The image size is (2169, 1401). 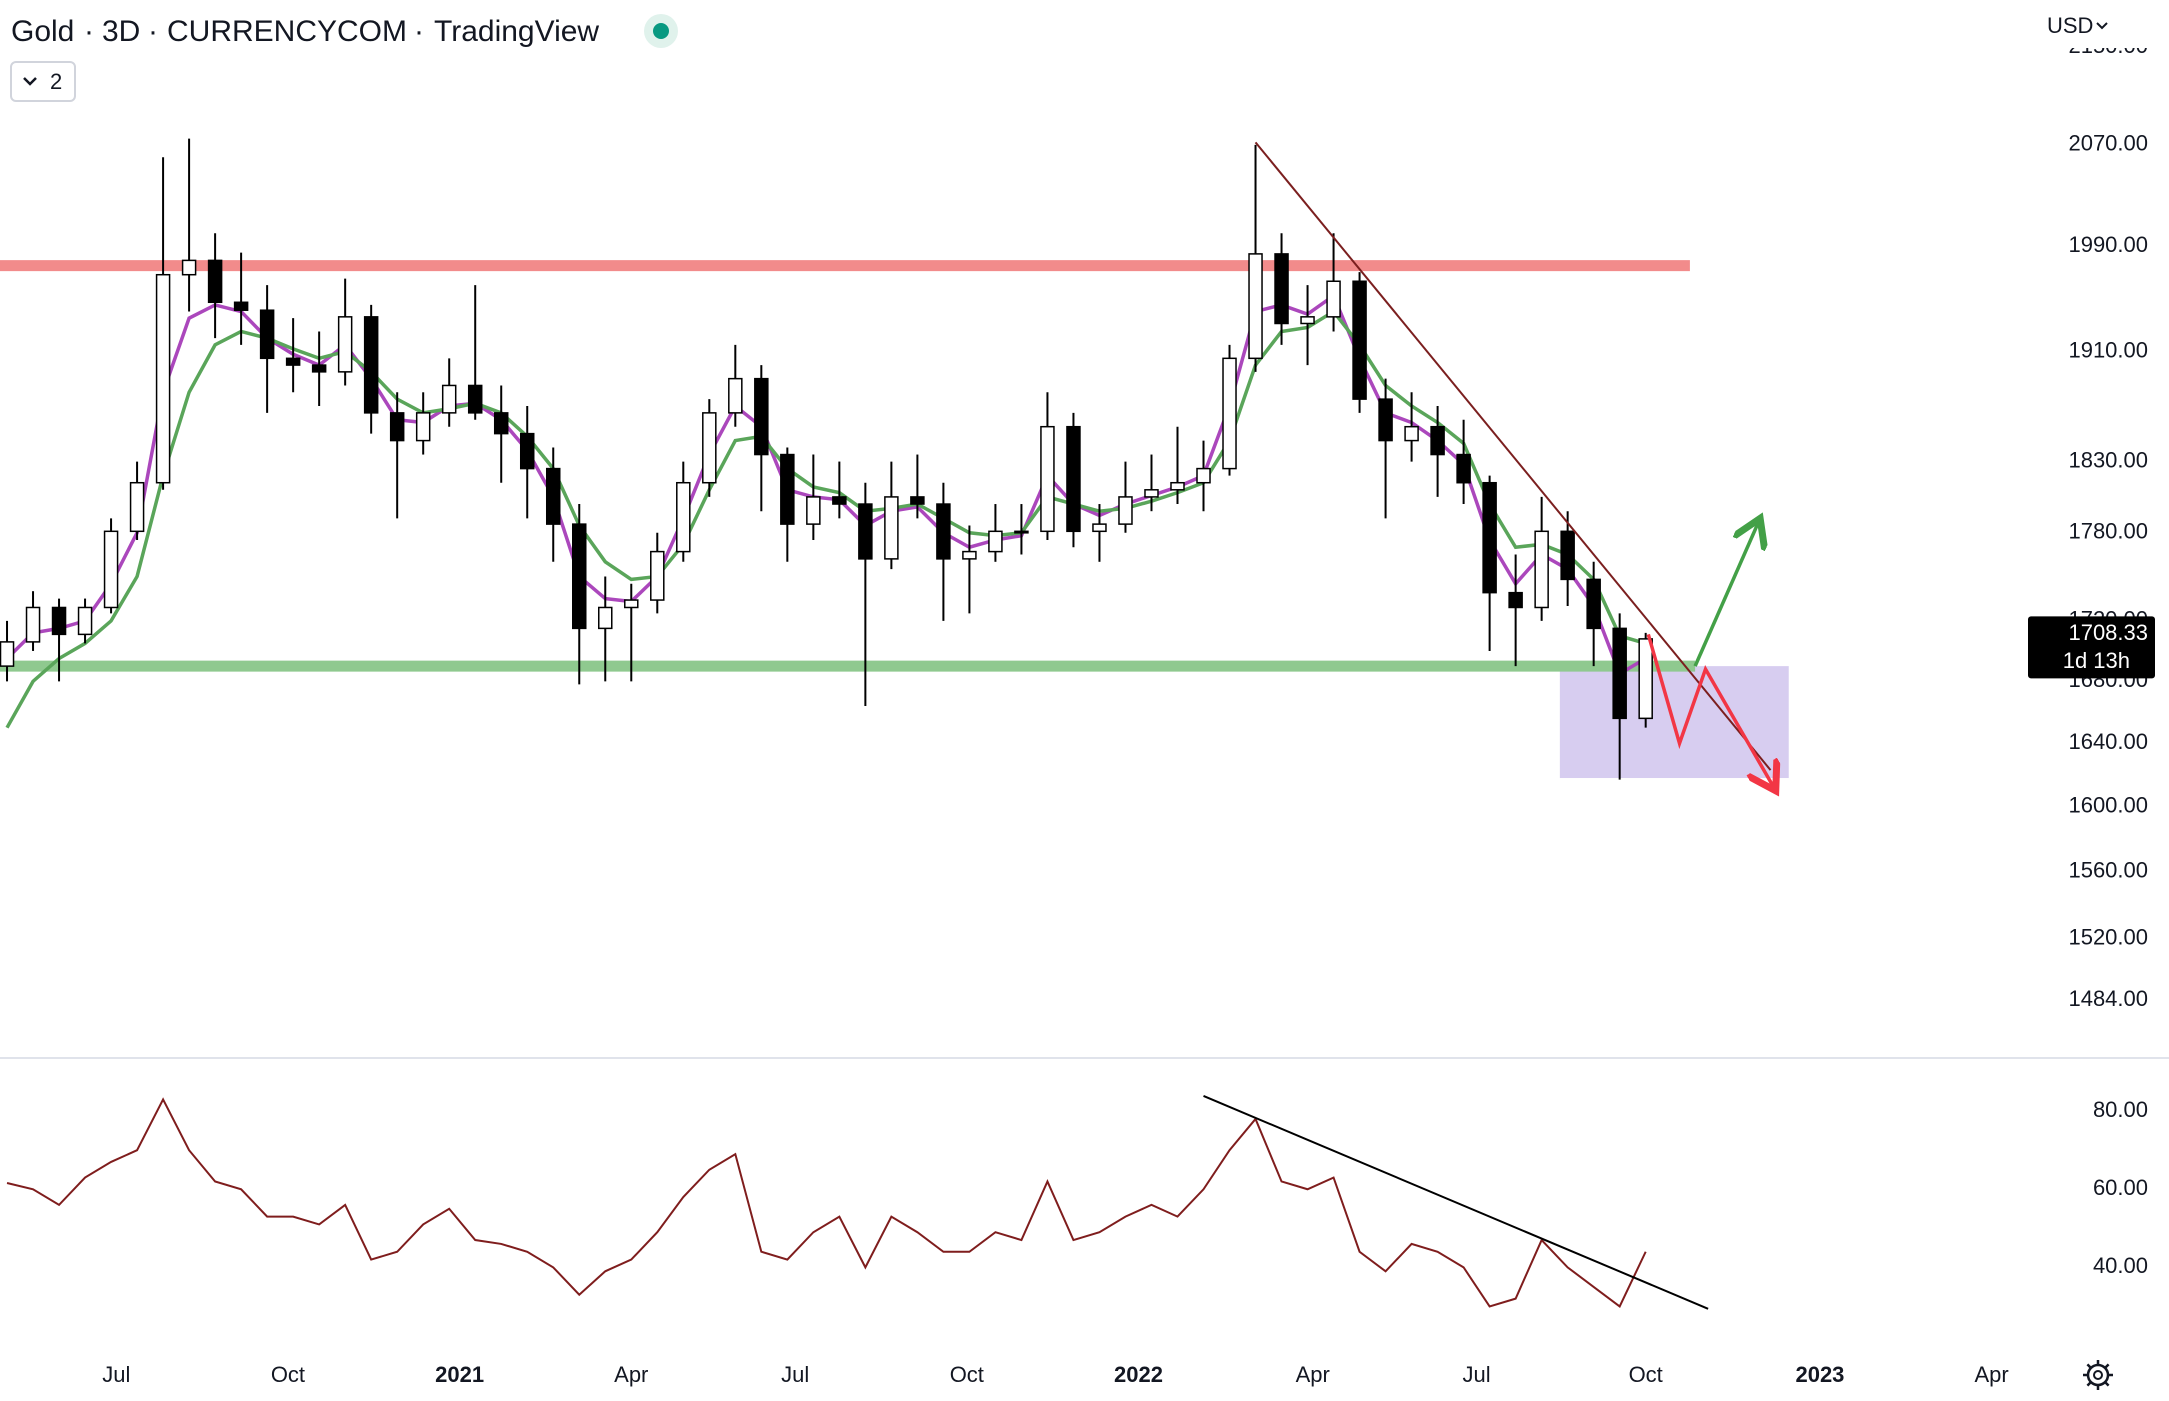 What do you see at coordinates (121, 31) in the screenshot?
I see `interval: 3D` at bounding box center [121, 31].